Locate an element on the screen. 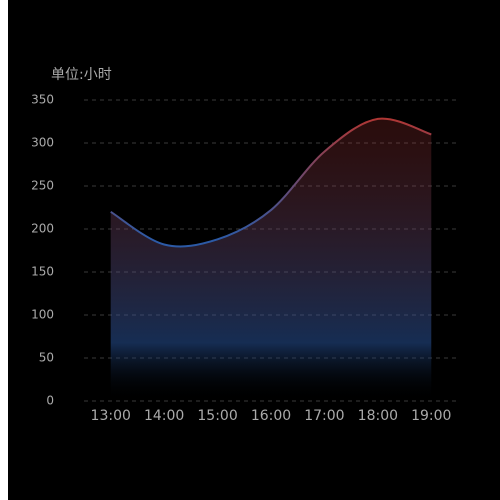 Image resolution: width=500 pixels, height=500 pixels. y-tick-label: 200 is located at coordinates (42, 229).